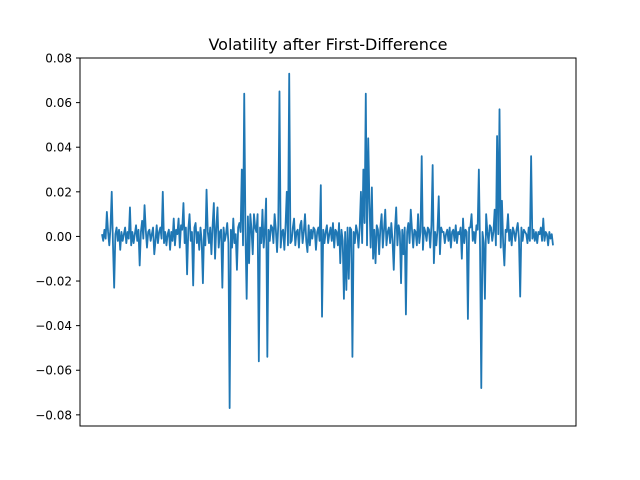 The width and height of the screenshot is (640, 480). What do you see at coordinates (58, 103) in the screenshot?
I see `y-tick-label: 0.06` at bounding box center [58, 103].